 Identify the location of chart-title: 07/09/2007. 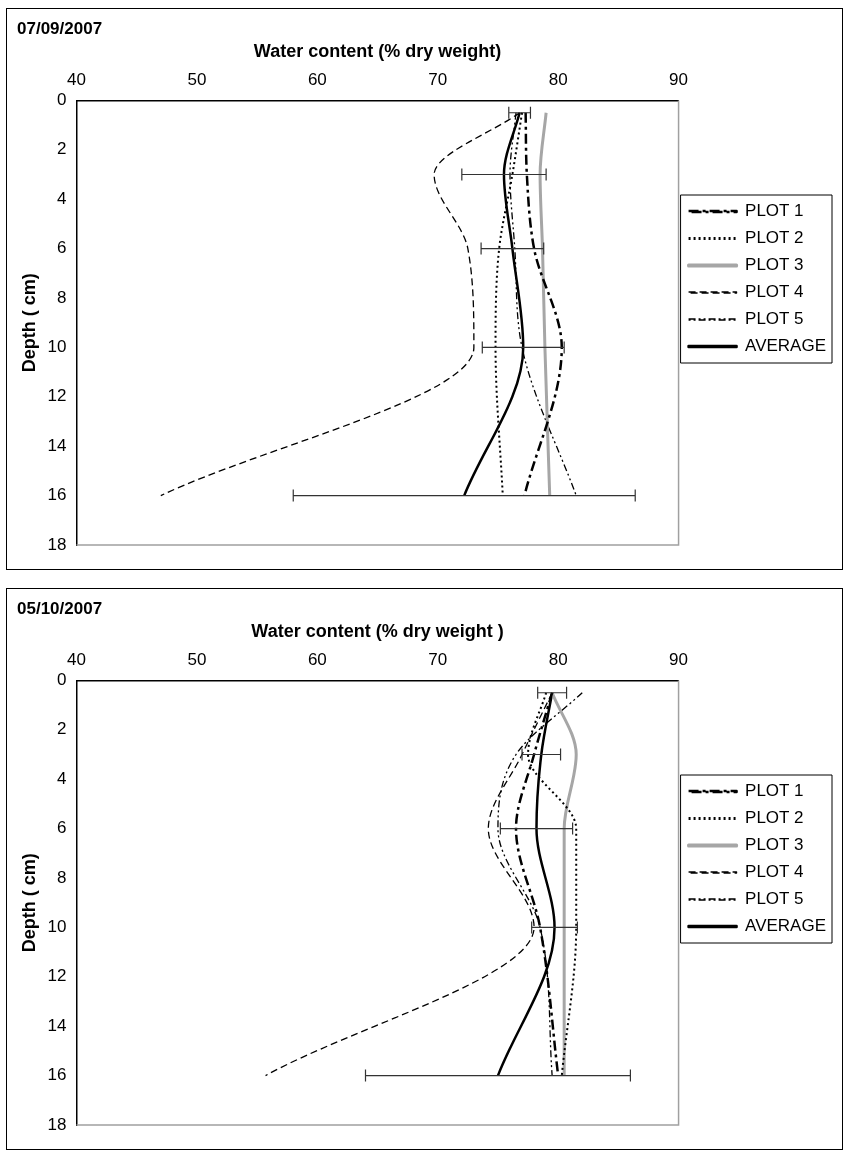
(60, 28).